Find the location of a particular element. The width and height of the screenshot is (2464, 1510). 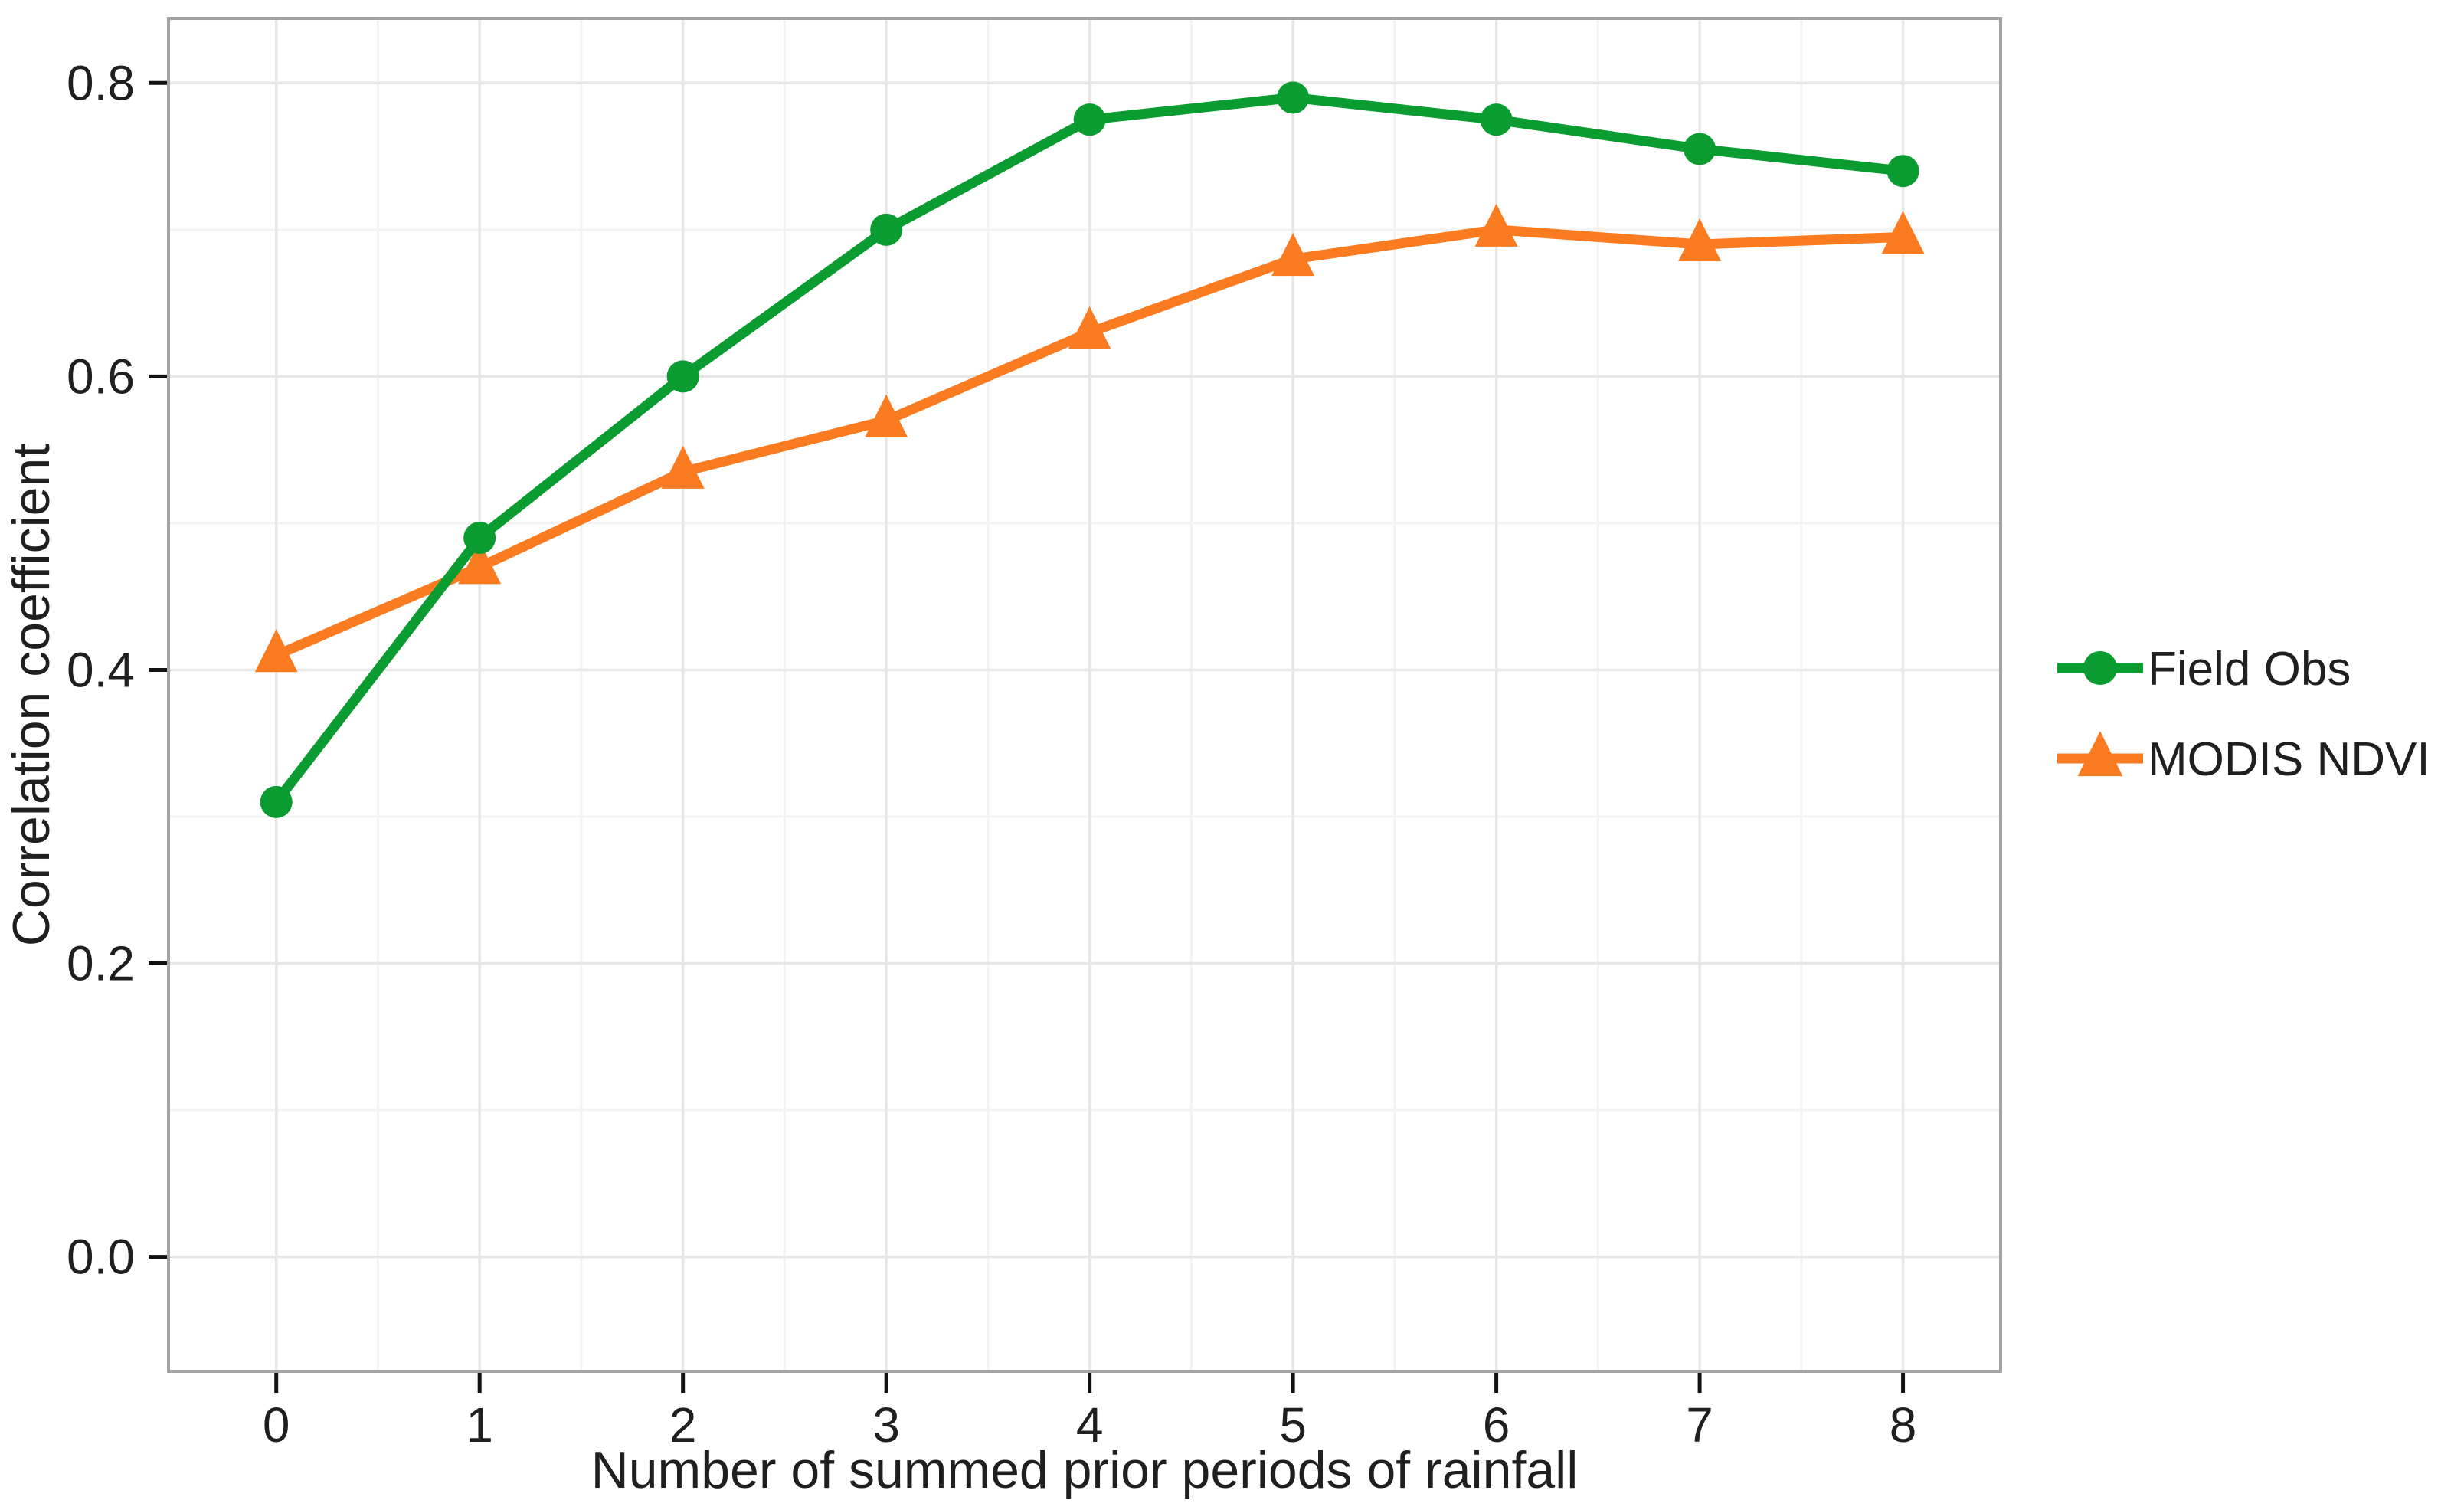

y-axis-title: Correlation coefficient is located at coordinates (31, 695).